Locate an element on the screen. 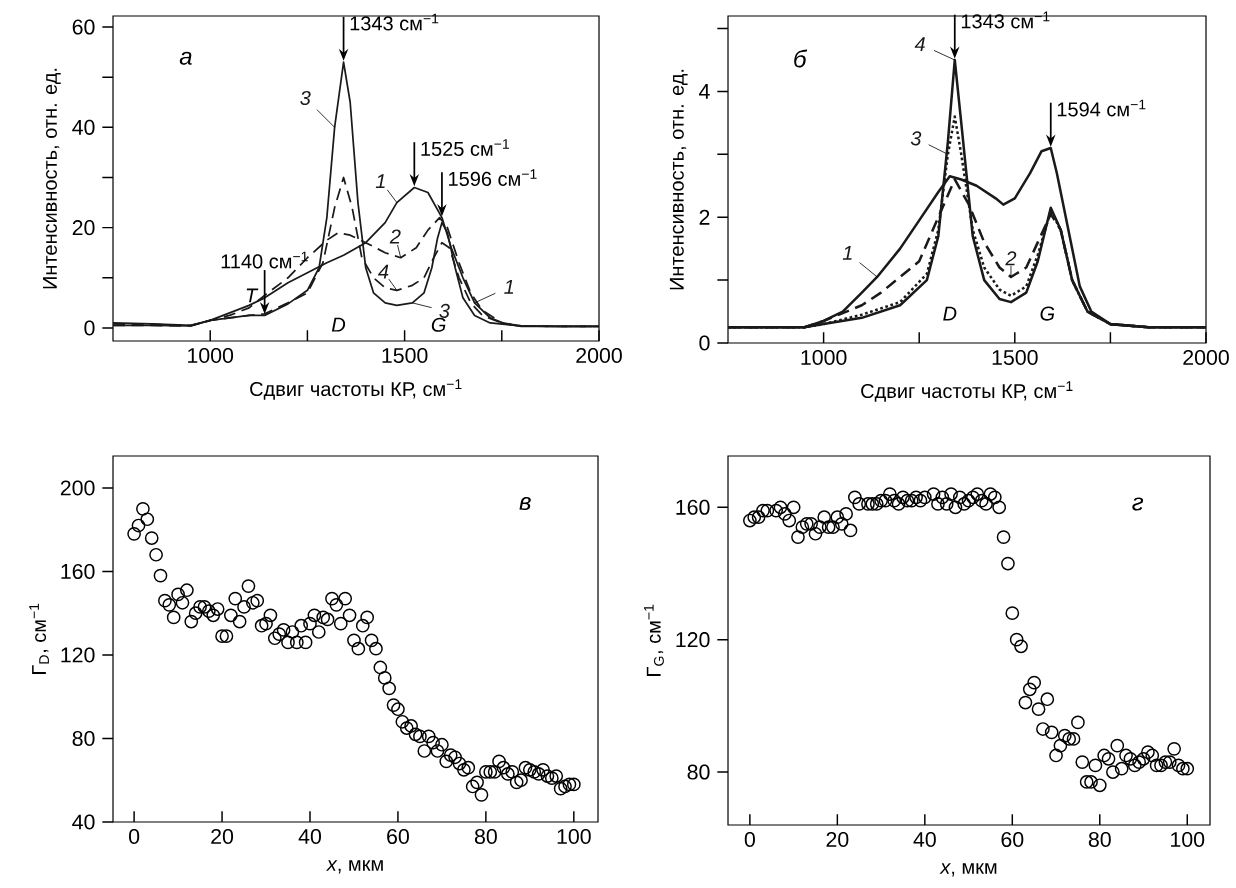  annotation: а is located at coordinates (185, 58).